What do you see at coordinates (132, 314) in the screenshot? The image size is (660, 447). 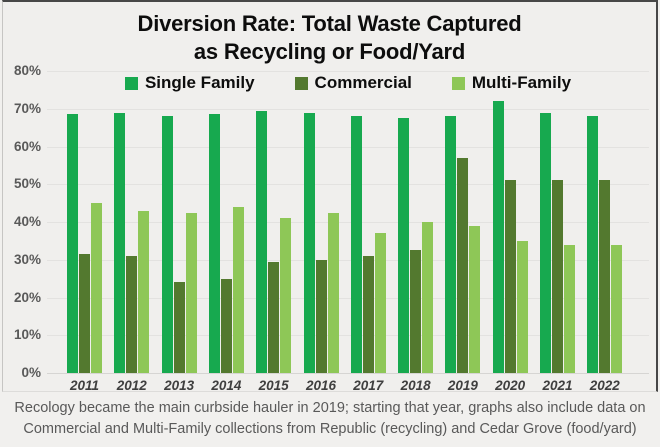 I see `bar-commercial-2012` at bounding box center [132, 314].